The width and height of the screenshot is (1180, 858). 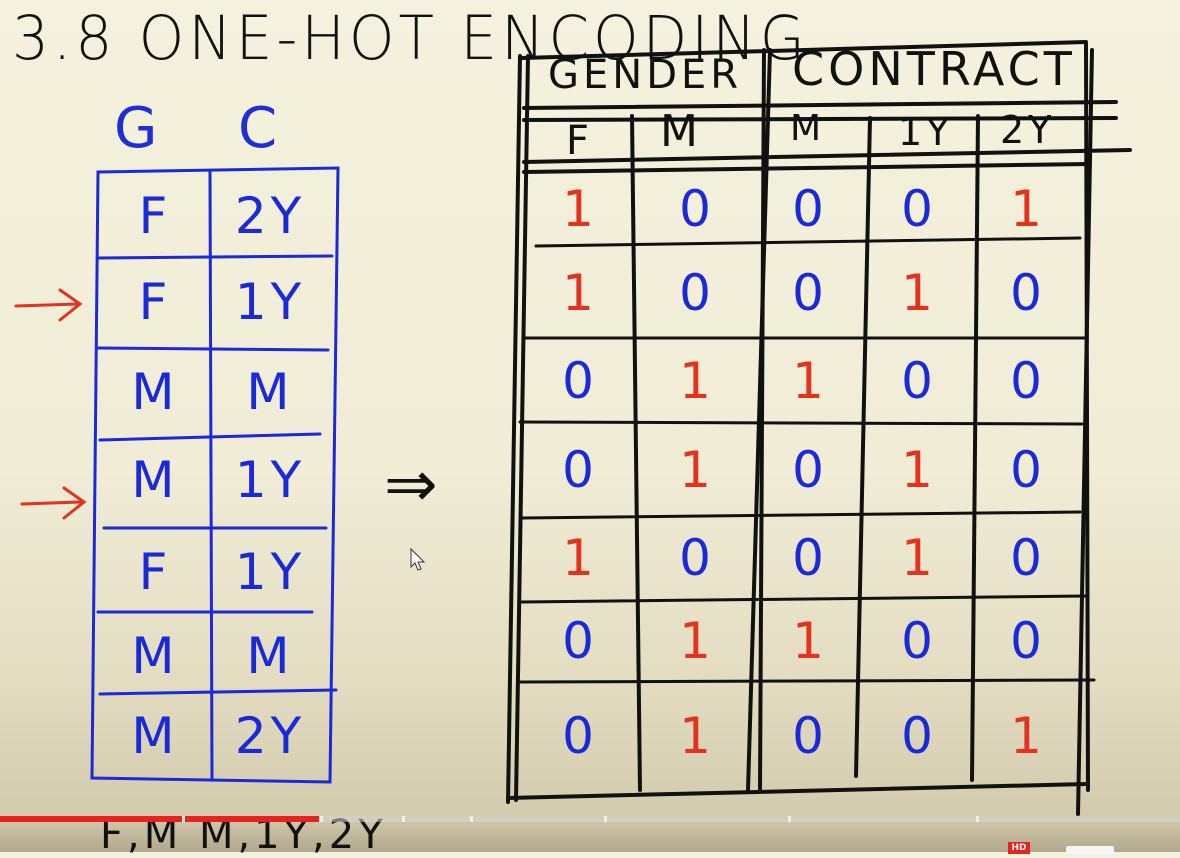 What do you see at coordinates (926, 132) in the screenshot?
I see `subheader-1y: 1Y` at bounding box center [926, 132].